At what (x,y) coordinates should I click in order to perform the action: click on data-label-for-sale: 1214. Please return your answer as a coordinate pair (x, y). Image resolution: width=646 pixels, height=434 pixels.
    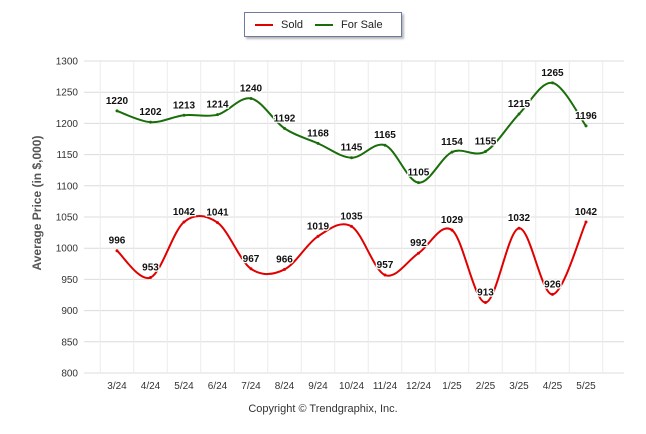
    Looking at the image, I should click on (217, 105).